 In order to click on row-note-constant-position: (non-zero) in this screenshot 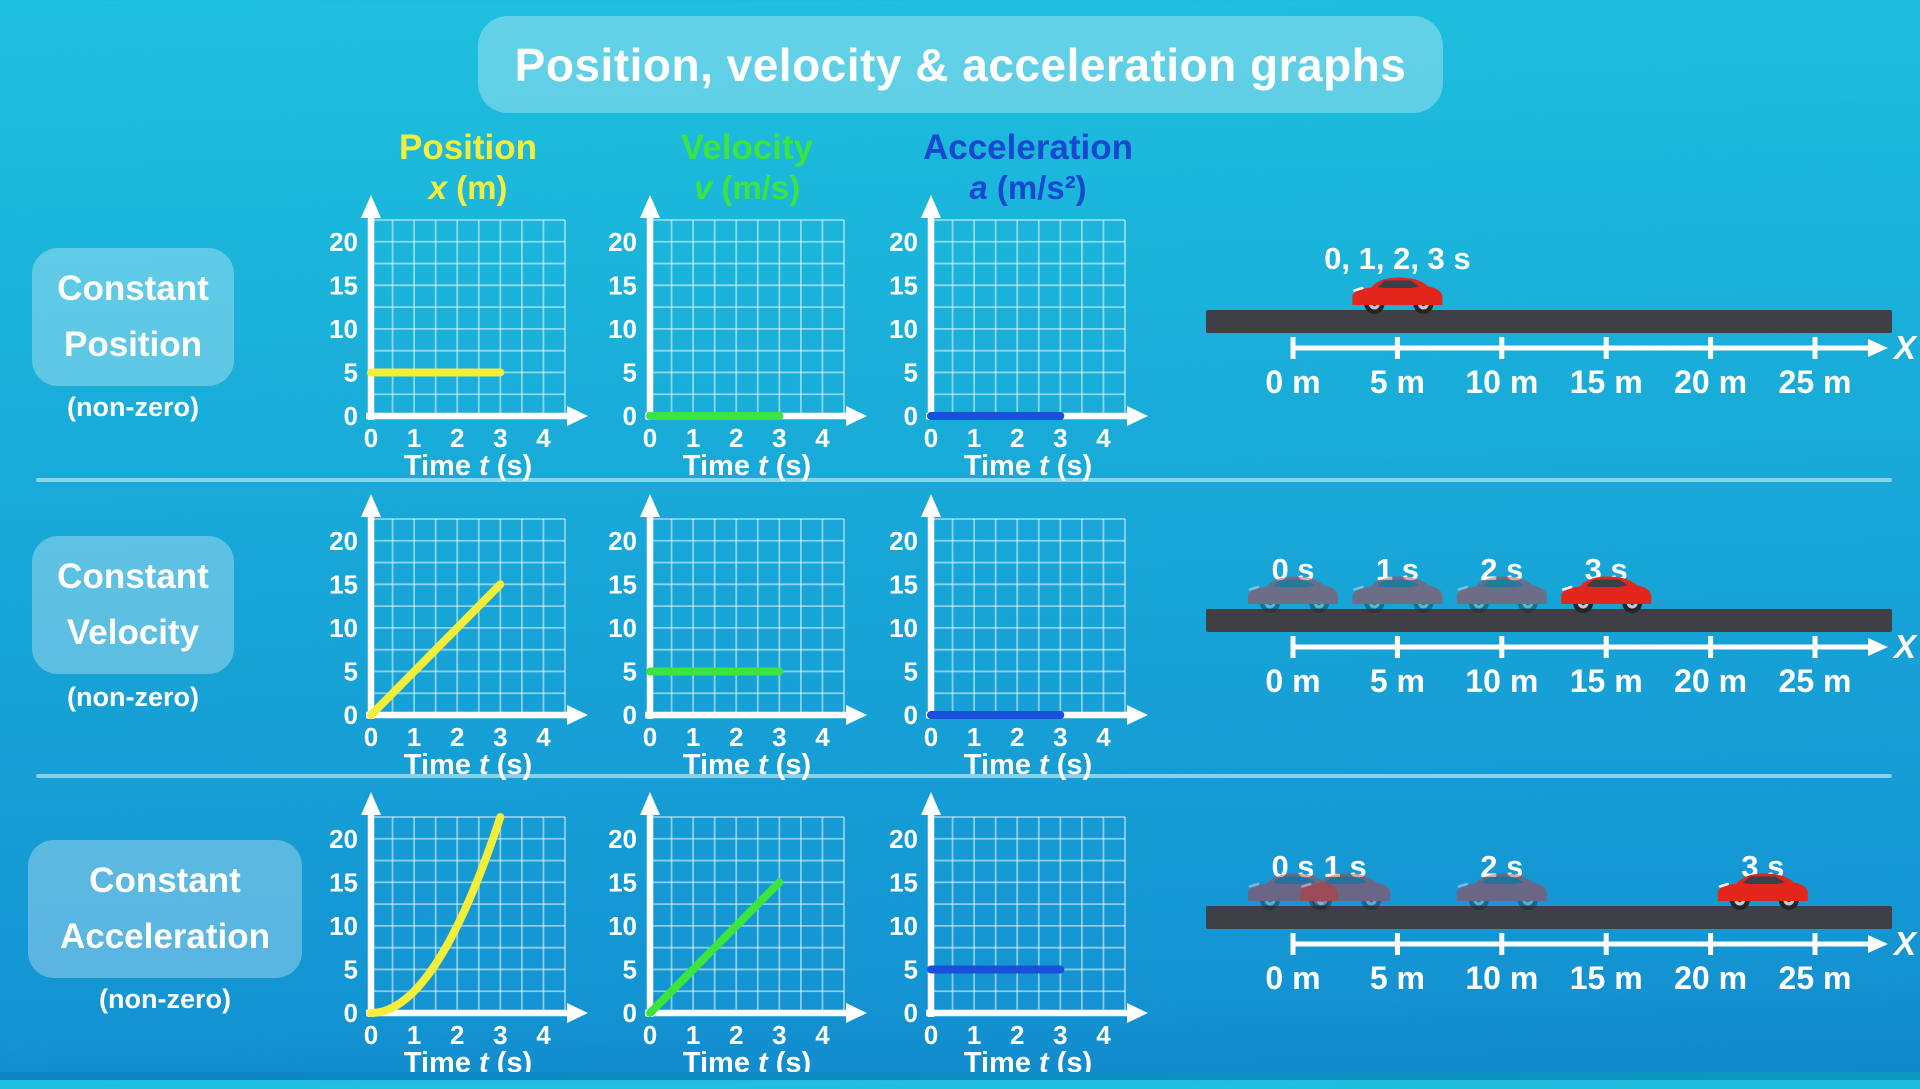, I will do `click(133, 407)`.